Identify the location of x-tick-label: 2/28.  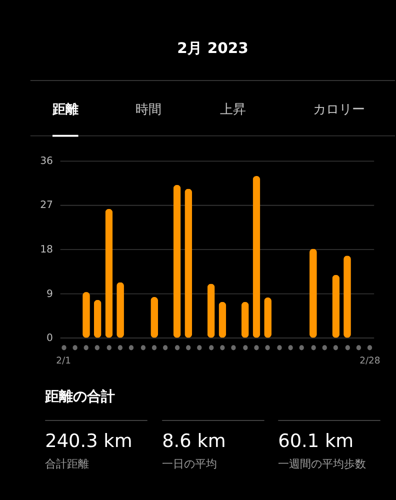
(370, 361).